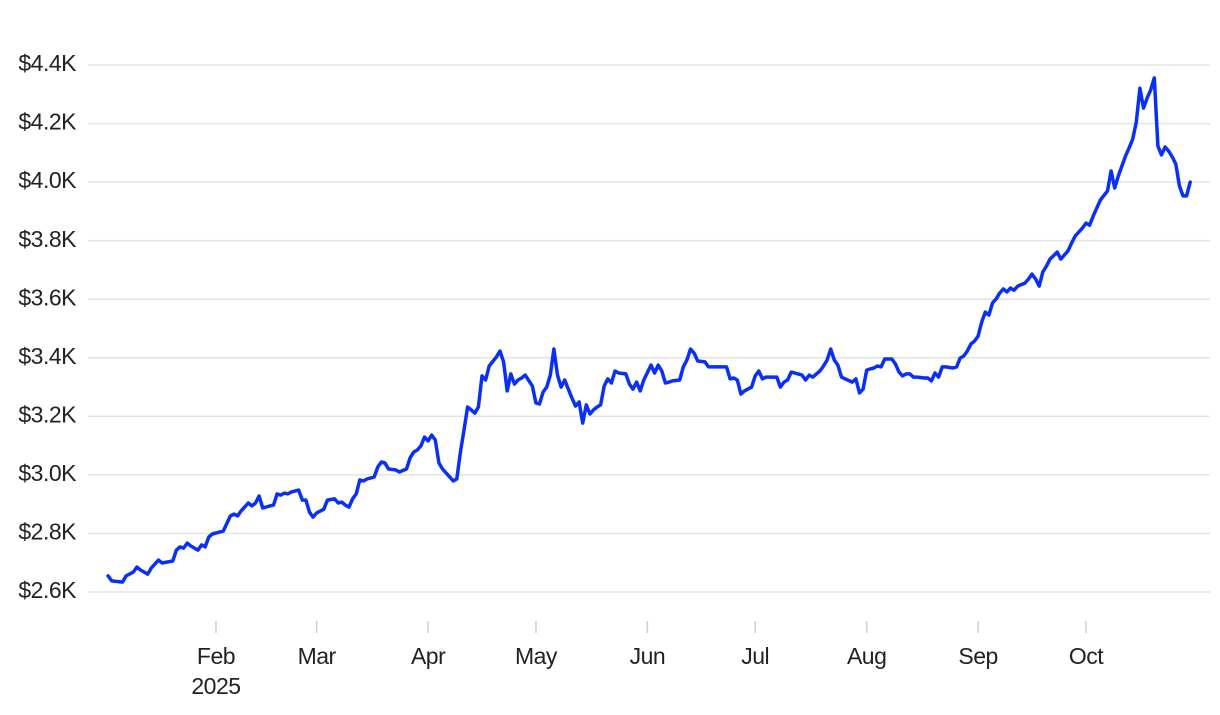  I want to click on y-tick-label: $3.4K, so click(47, 356).